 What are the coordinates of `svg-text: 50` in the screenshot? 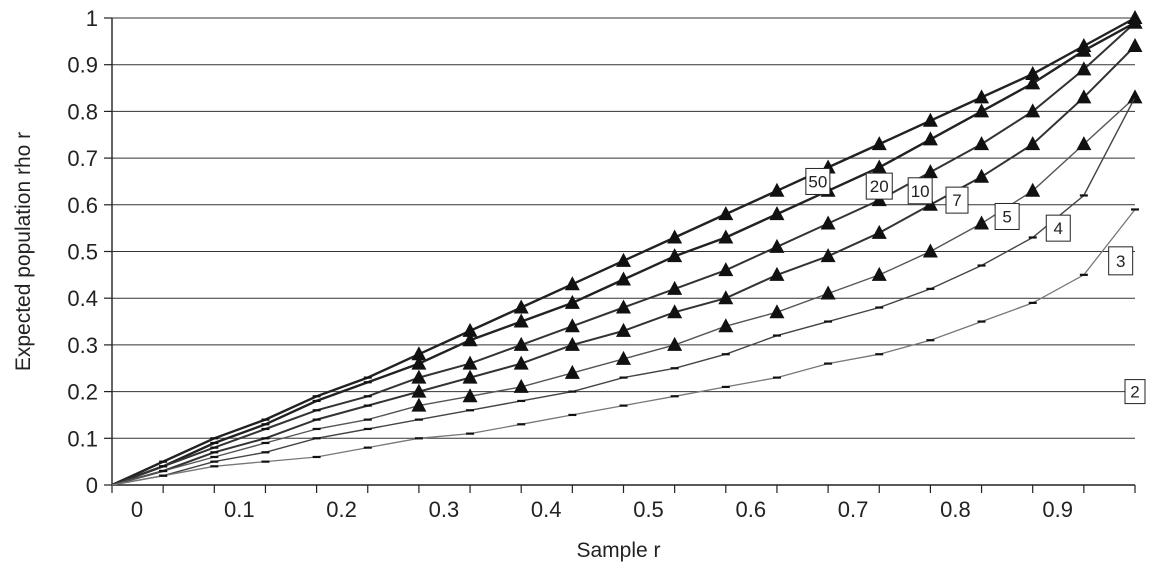 It's located at (817, 181).